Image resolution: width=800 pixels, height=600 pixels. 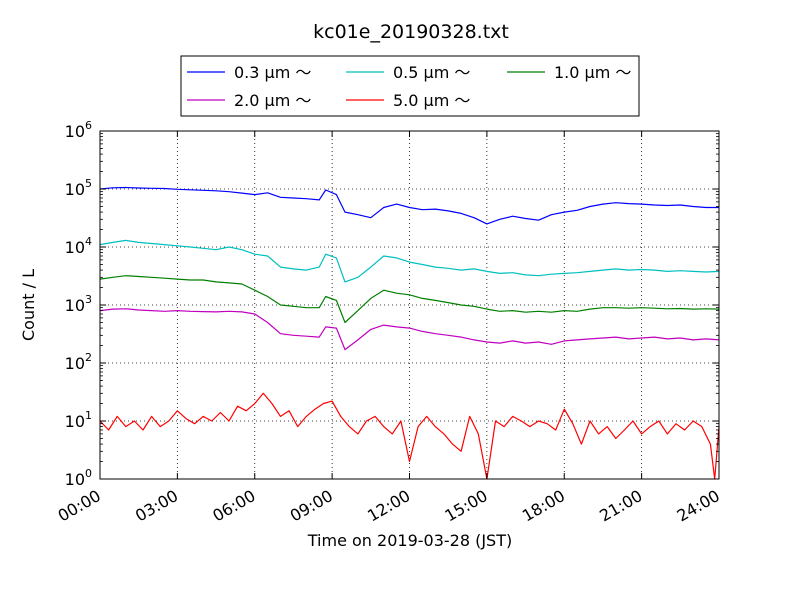 I want to click on x-tick-label: 06:00, so click(x=233, y=506).